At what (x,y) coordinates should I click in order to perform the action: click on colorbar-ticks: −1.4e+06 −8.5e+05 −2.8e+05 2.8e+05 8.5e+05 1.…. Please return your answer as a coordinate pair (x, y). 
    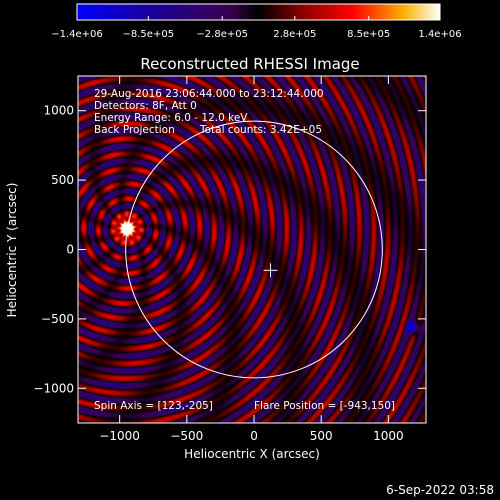
    Looking at the image, I should click on (256, 28).